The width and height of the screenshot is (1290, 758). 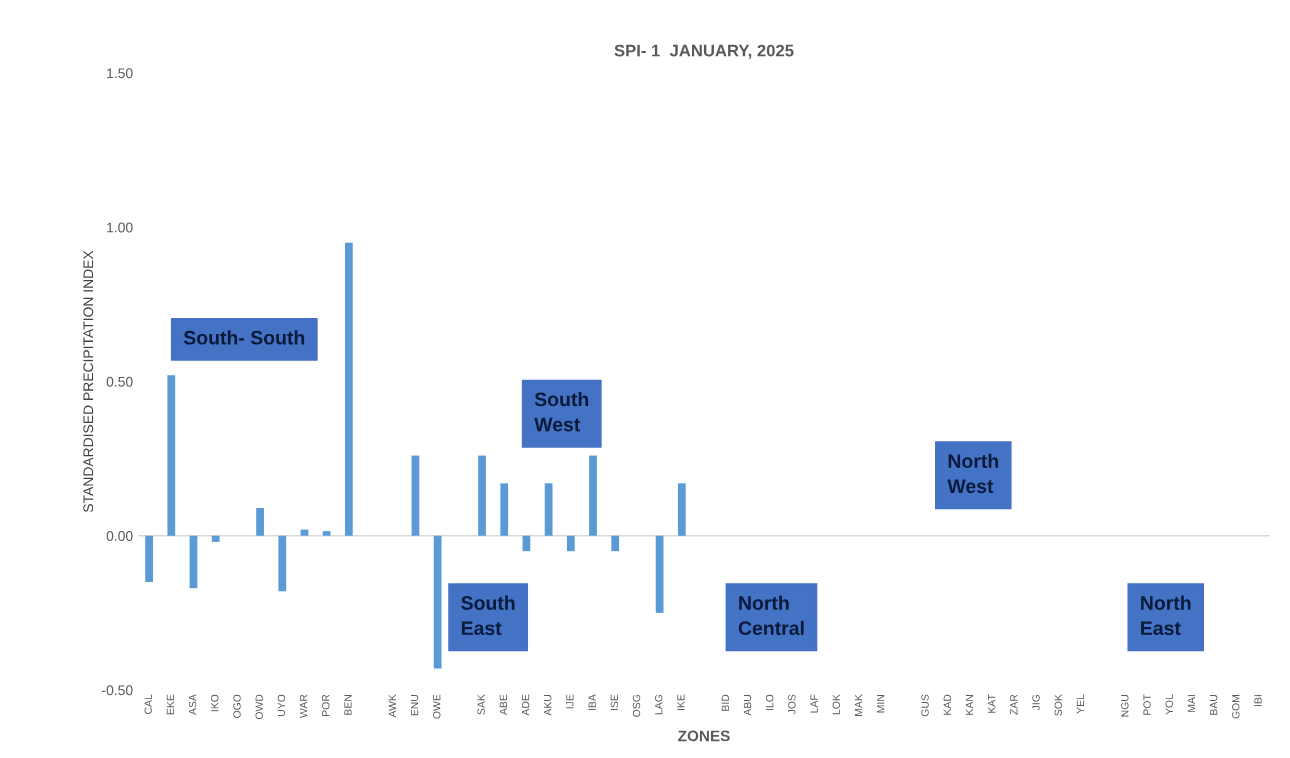 I want to click on x-tick-label: YEL, so click(x=1080, y=704).